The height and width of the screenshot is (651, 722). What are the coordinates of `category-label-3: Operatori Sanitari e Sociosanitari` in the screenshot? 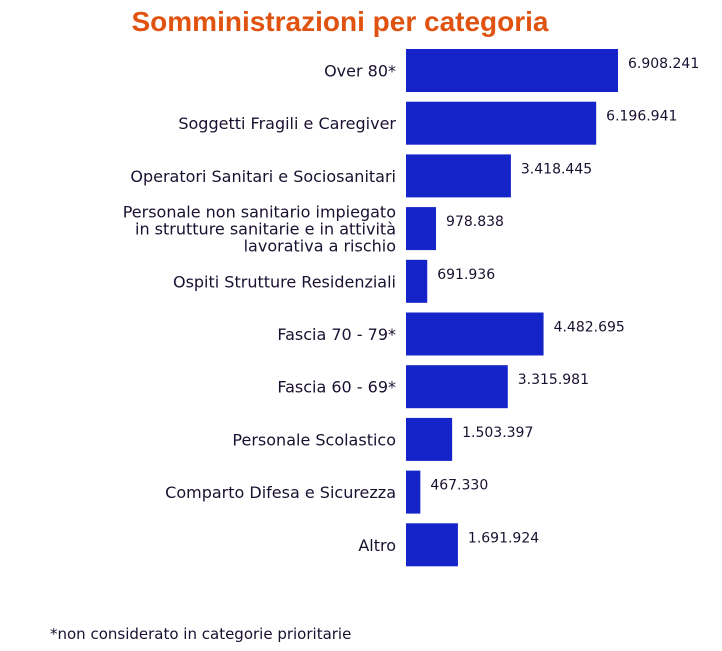 It's located at (263, 176).